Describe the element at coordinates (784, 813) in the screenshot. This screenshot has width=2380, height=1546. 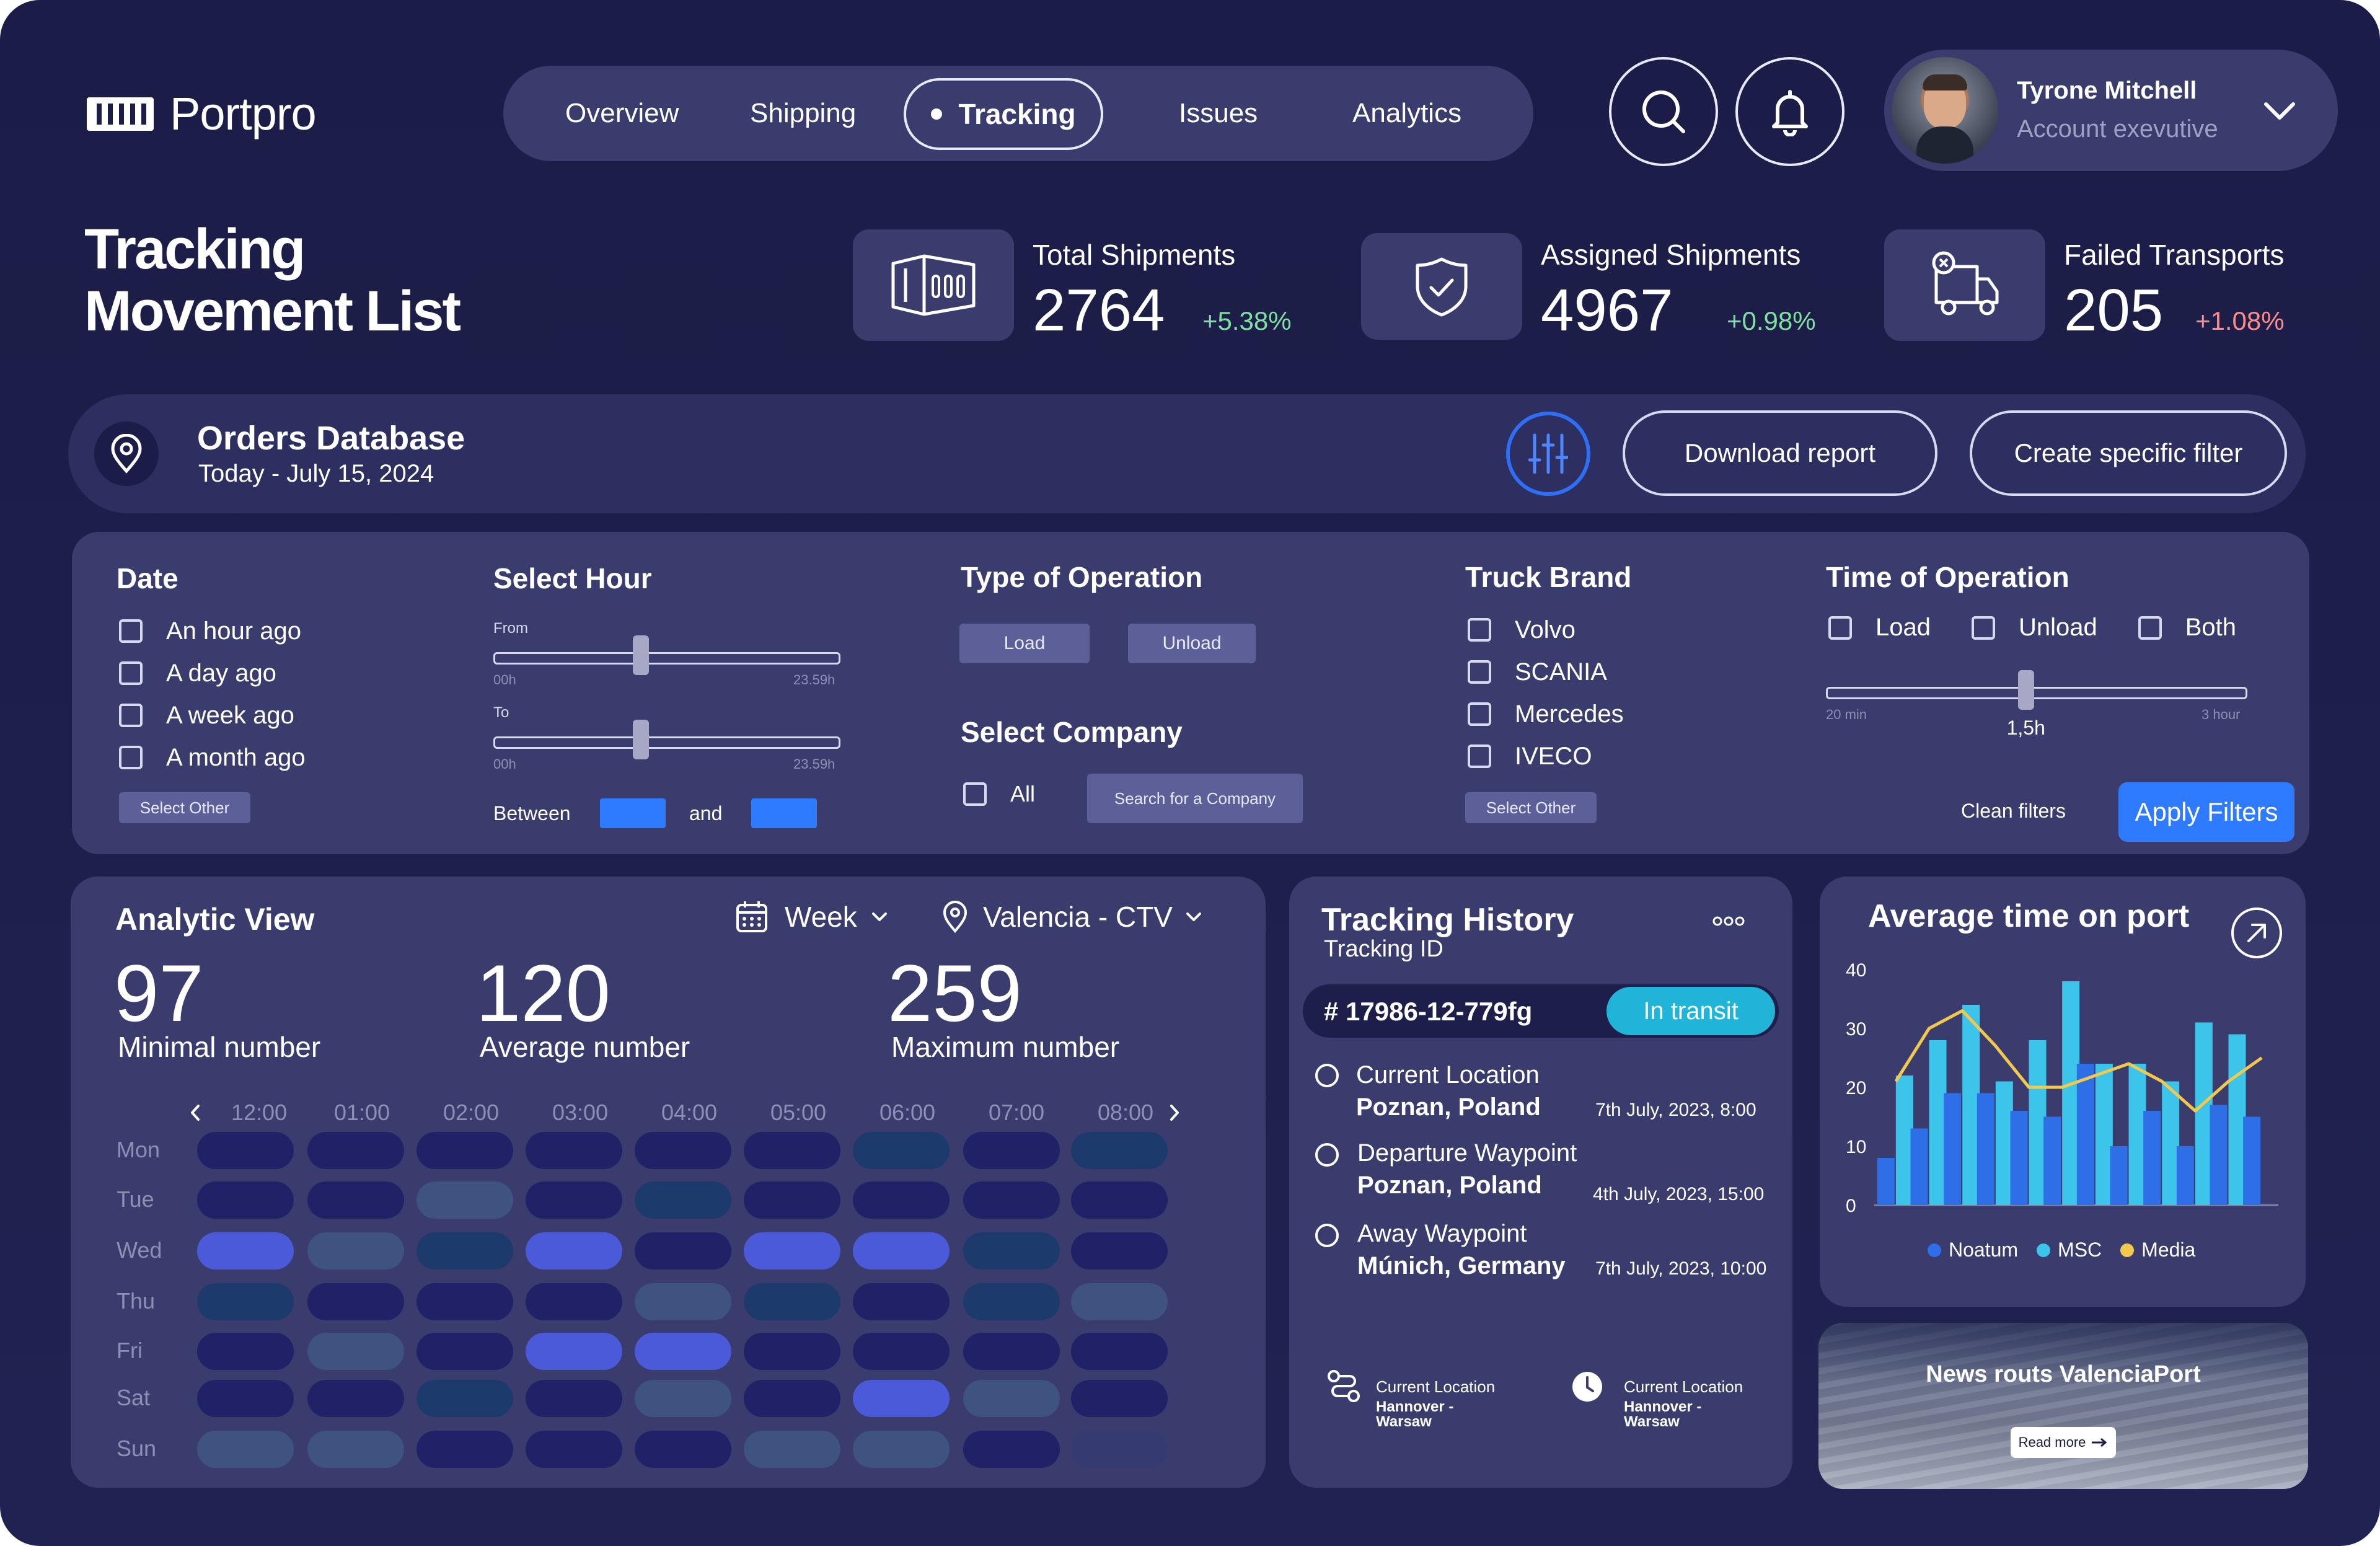
I see `between-end-input` at that location.